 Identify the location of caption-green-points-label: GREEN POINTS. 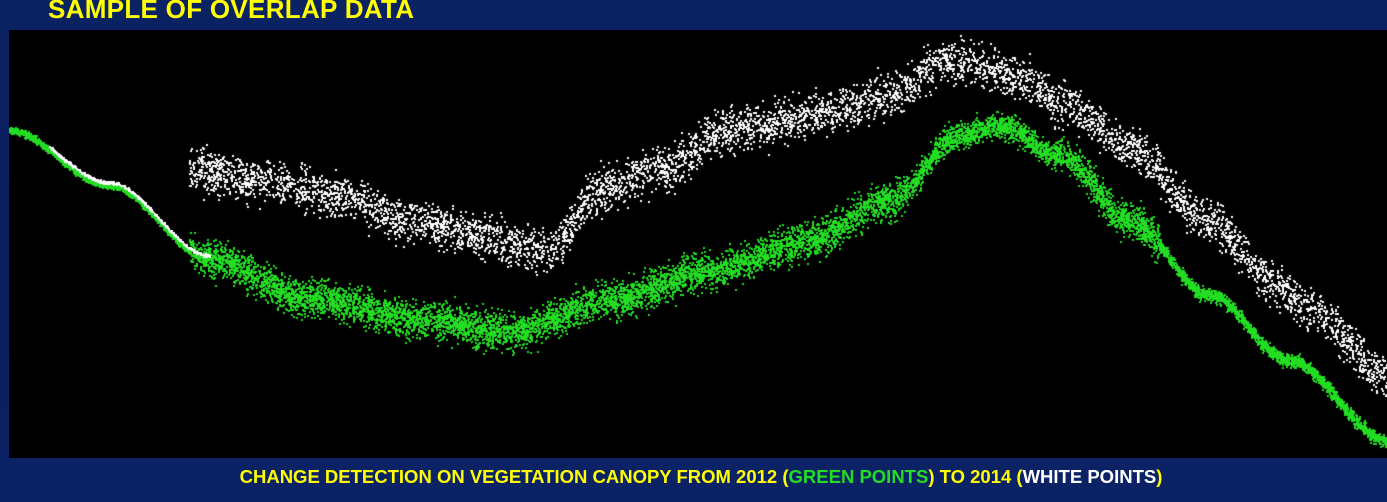
(858, 476).